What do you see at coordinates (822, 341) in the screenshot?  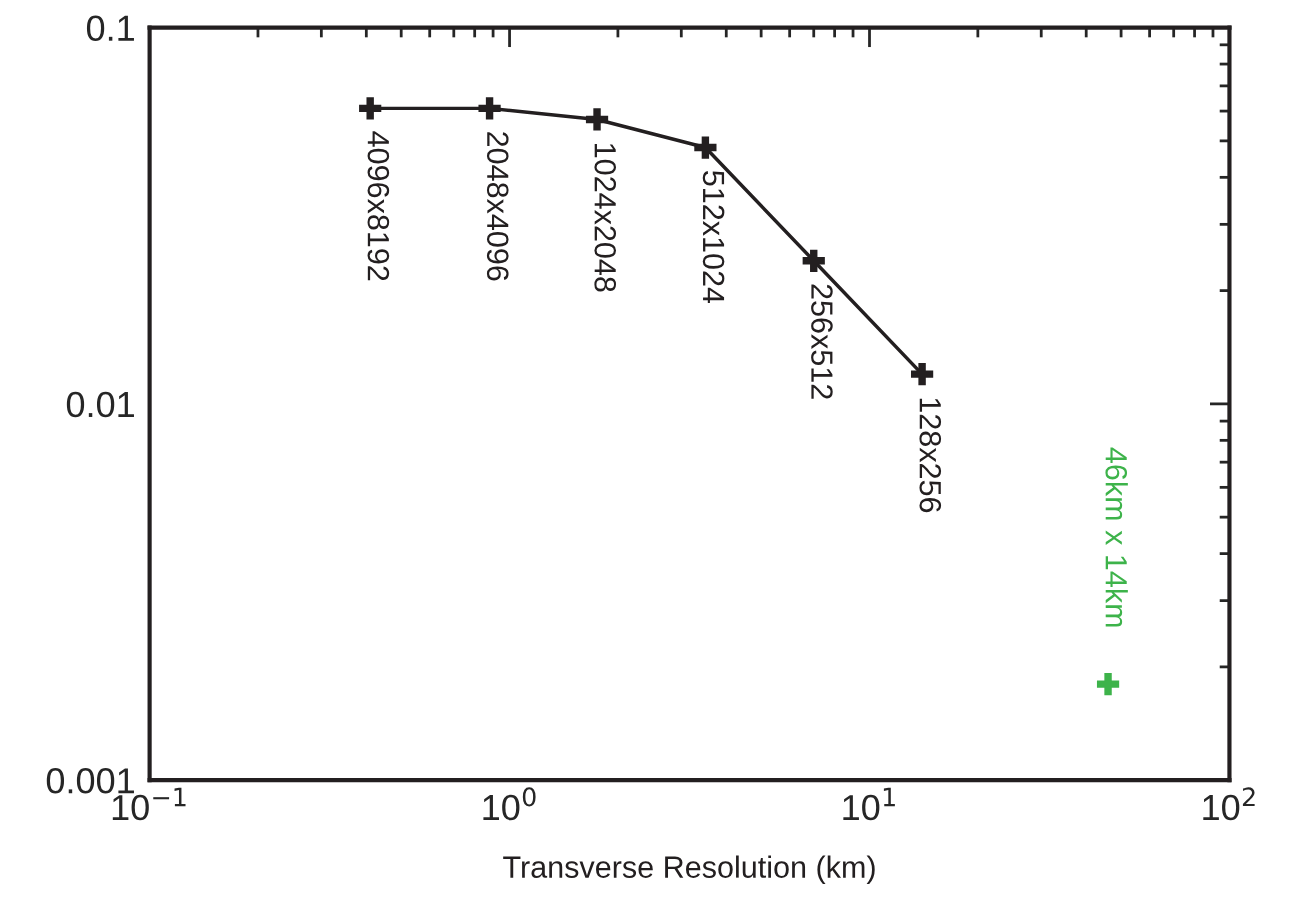 I see `annotation: 256x512` at bounding box center [822, 341].